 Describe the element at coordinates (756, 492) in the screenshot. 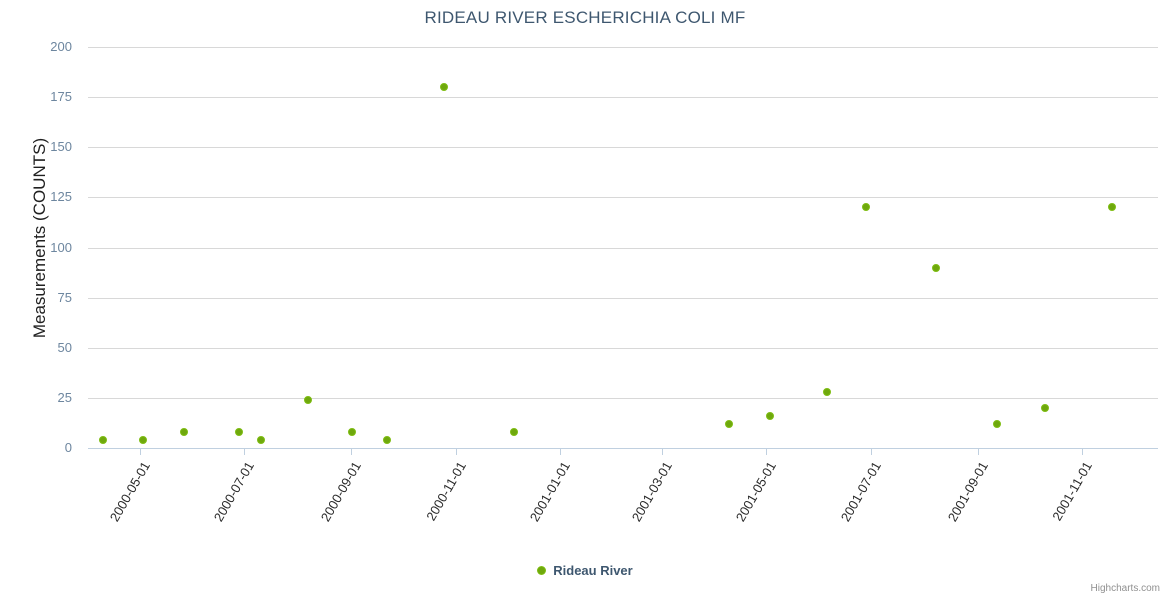

I see `x-axis-tick-label: 2001-05-01` at that location.